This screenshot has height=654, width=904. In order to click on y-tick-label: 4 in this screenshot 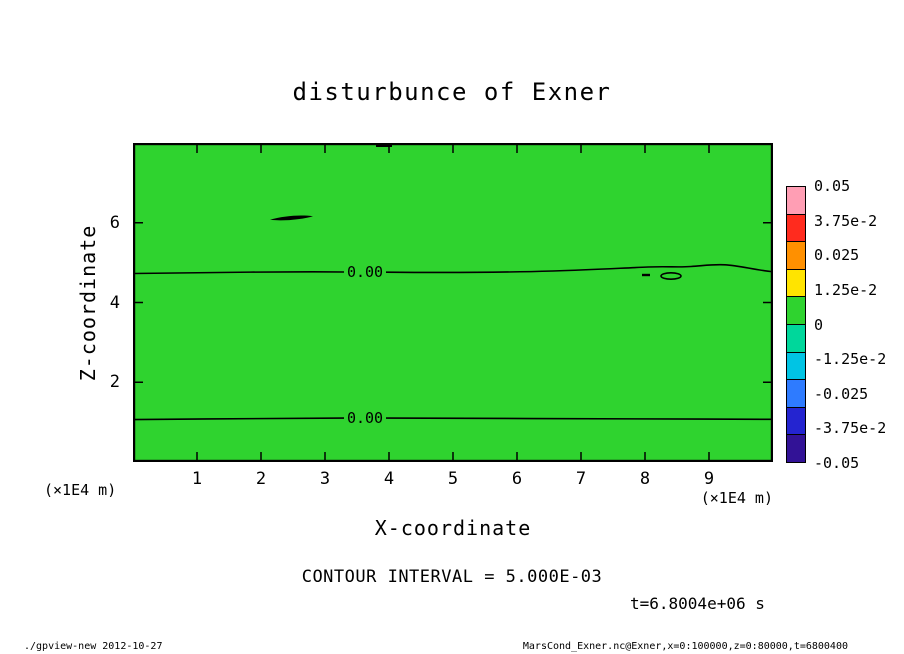, I will do `click(114, 302)`.